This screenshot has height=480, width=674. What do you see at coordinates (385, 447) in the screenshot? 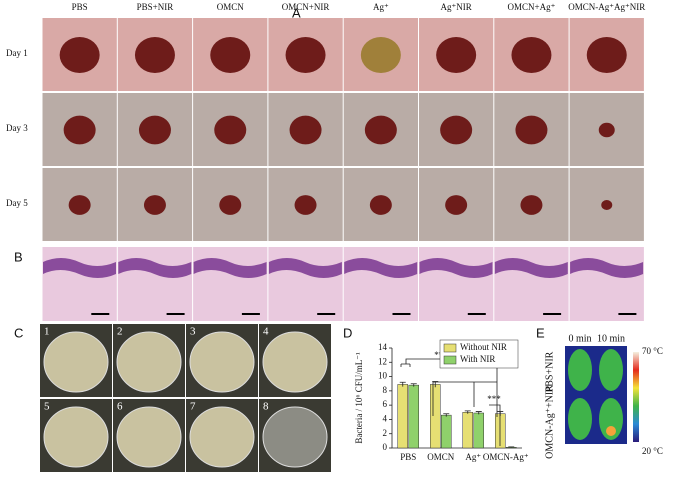
I see `y-tick-label: 0` at bounding box center [385, 447].